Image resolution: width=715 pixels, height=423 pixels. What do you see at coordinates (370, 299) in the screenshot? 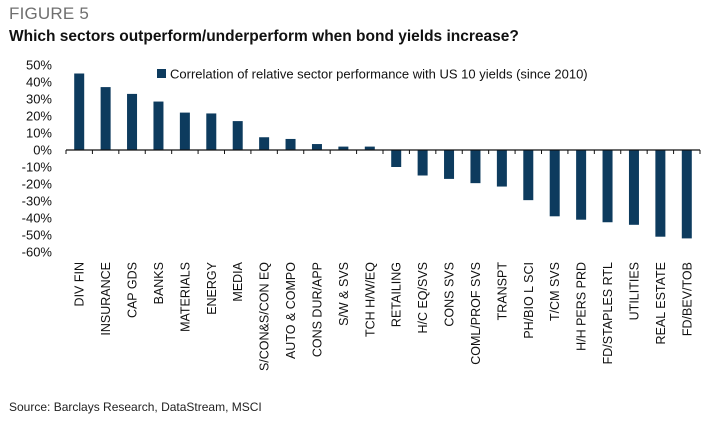
I see `category-label: TCH H/W/EQ` at bounding box center [370, 299].